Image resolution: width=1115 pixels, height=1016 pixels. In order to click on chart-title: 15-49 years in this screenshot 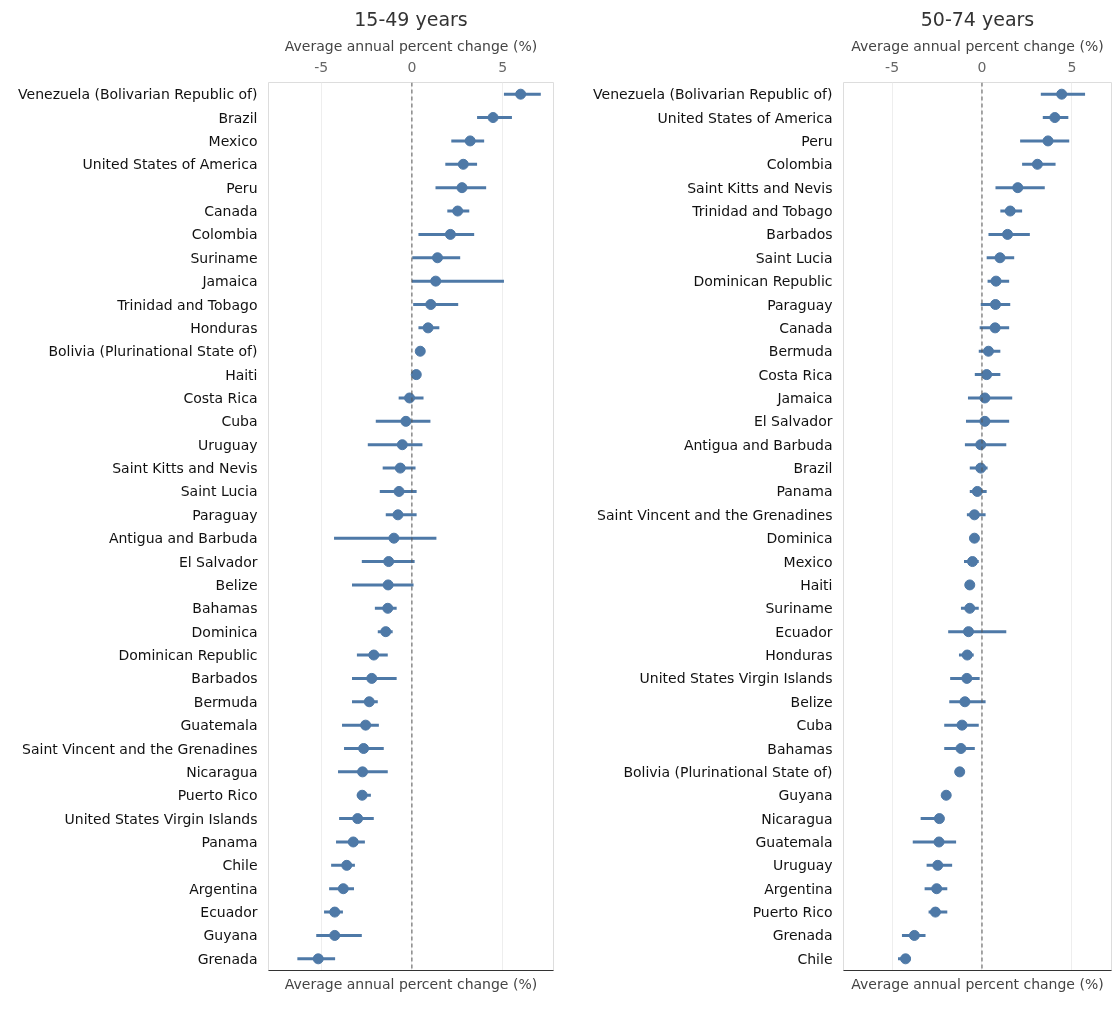, I will do `click(411, 18)`.